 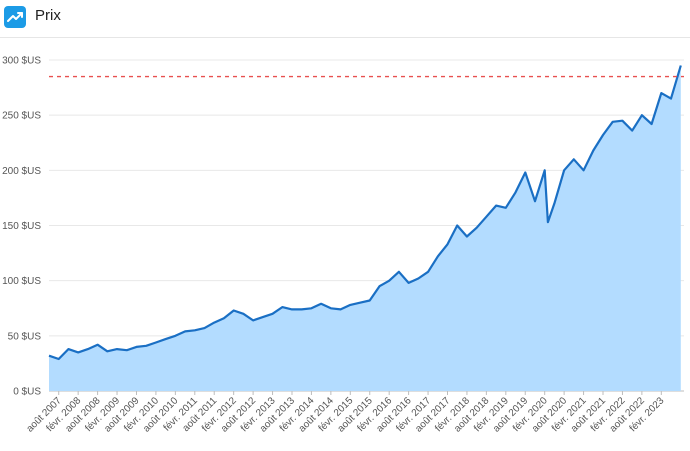 What do you see at coordinates (345, 19) in the screenshot?
I see `panel-header: Prix` at bounding box center [345, 19].